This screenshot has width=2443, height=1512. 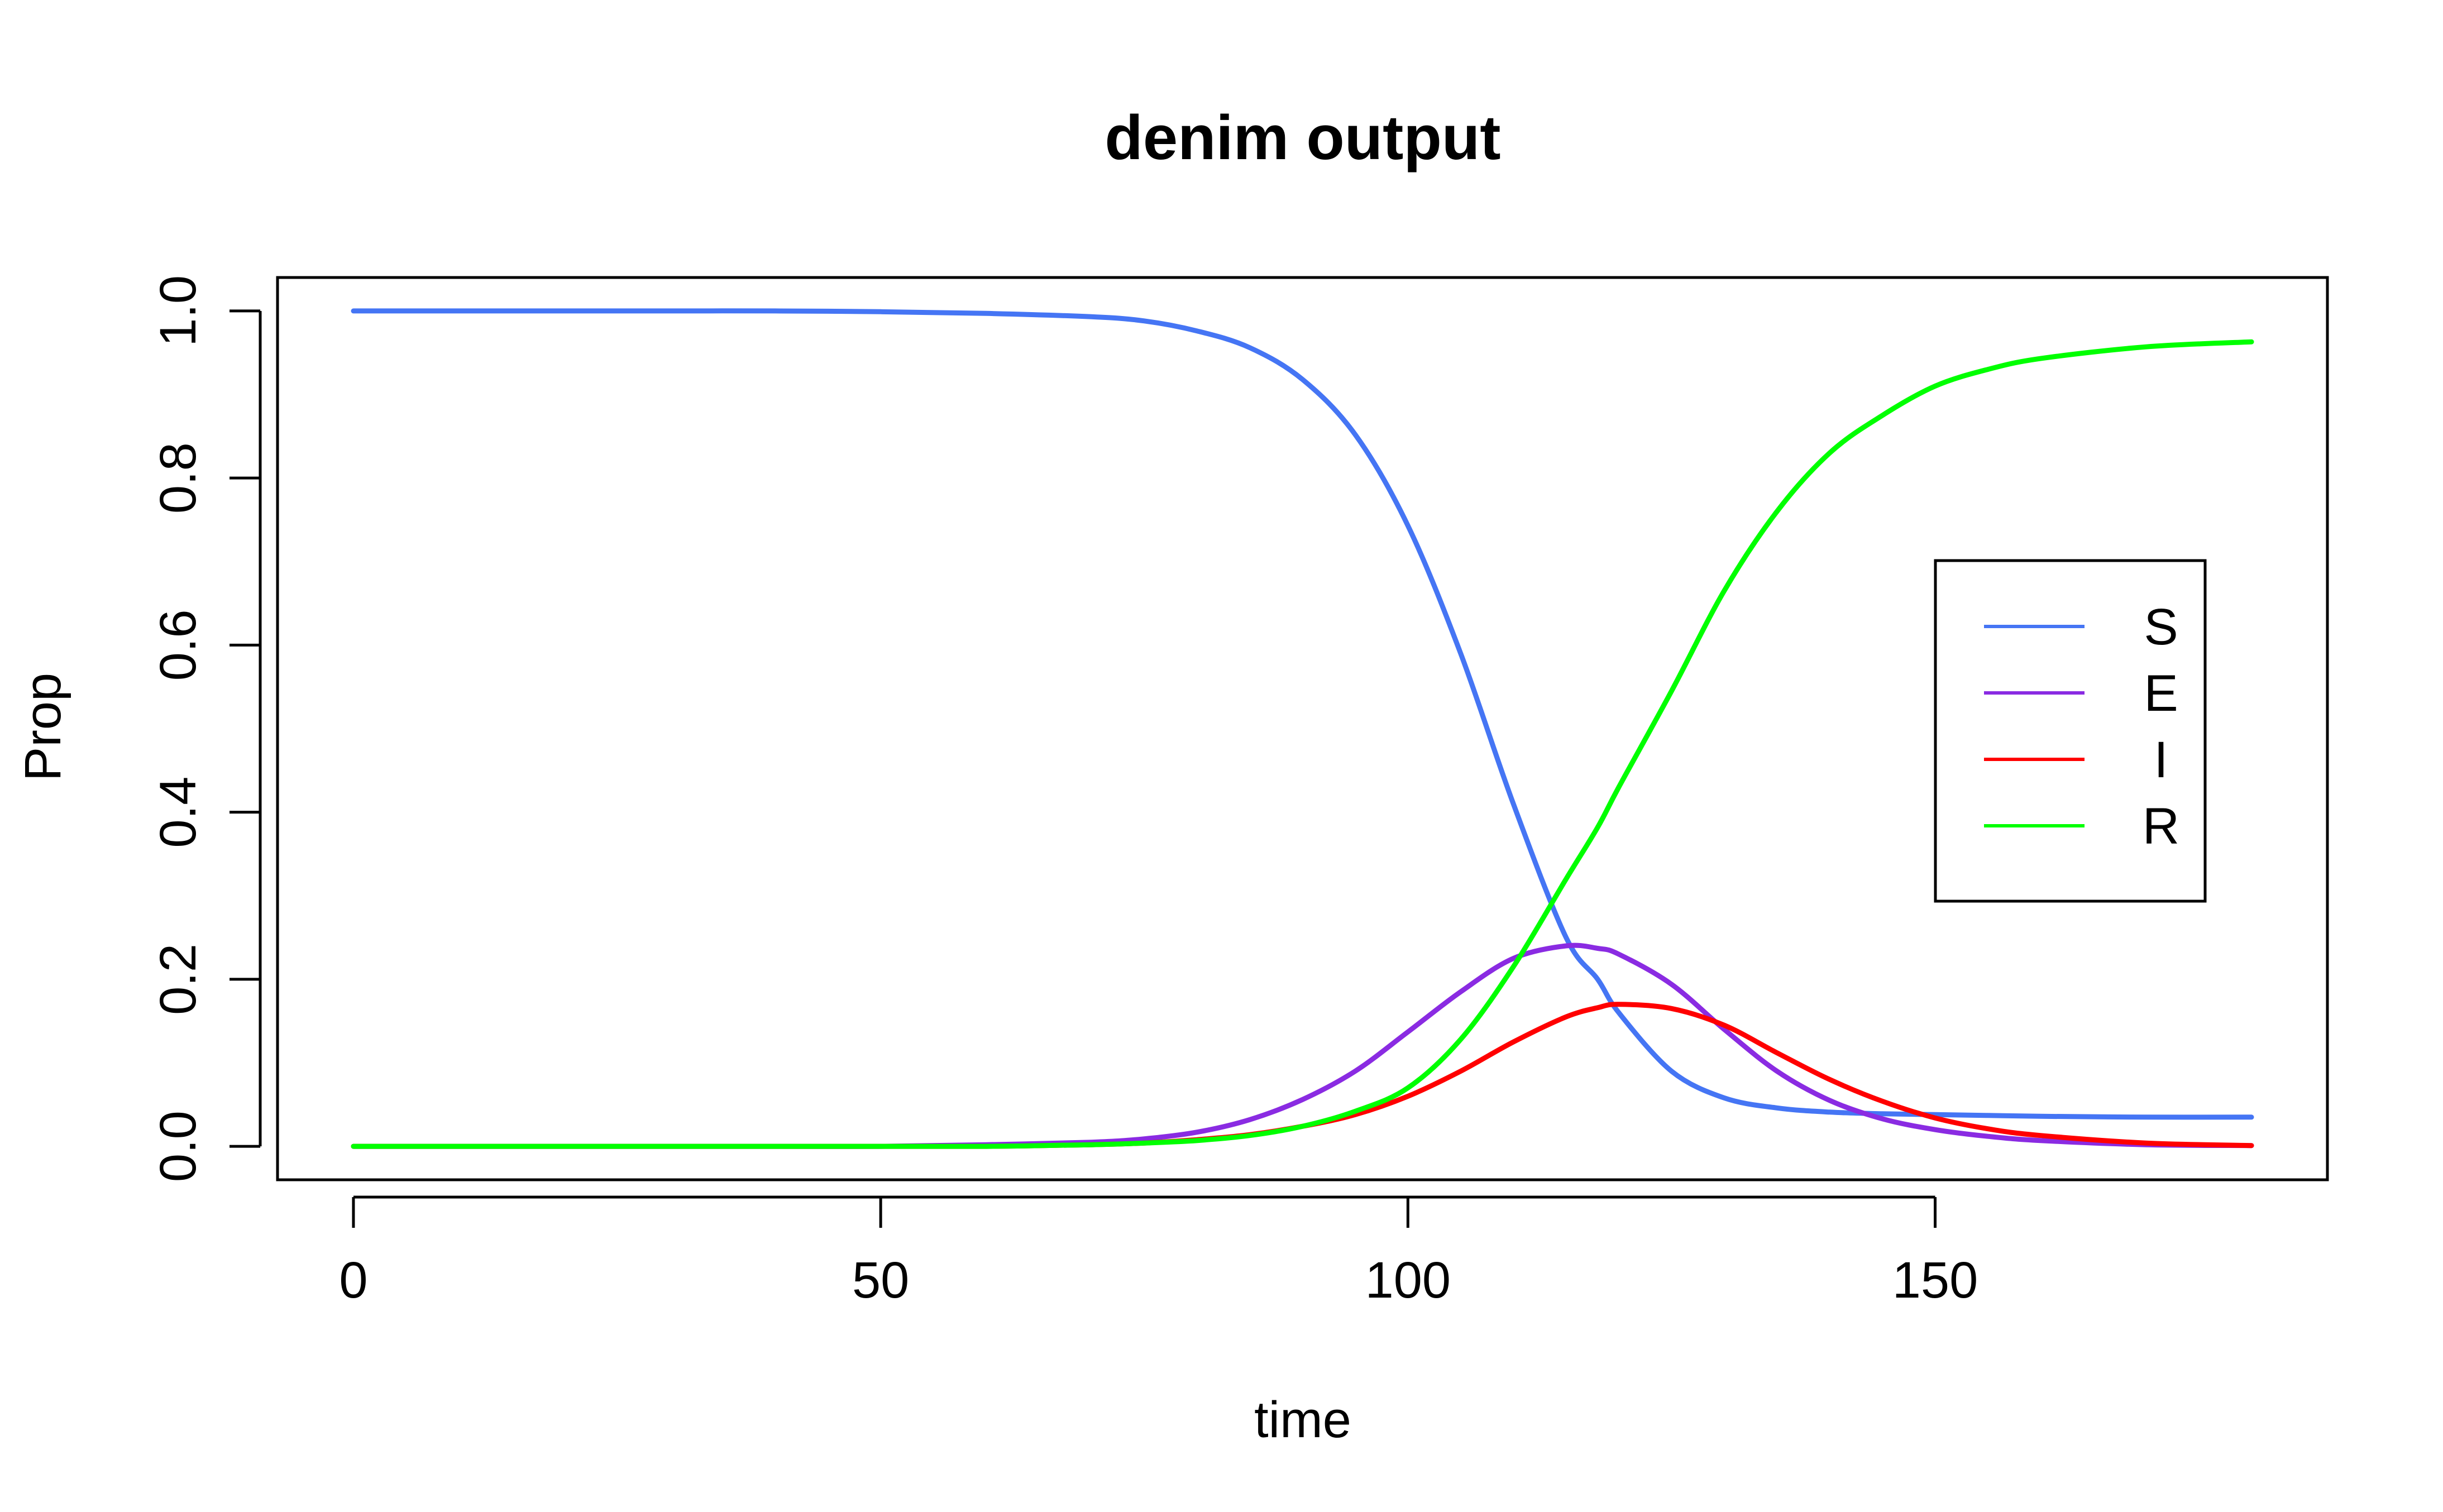 I want to click on y-tick-label: 0.4, so click(x=178, y=812).